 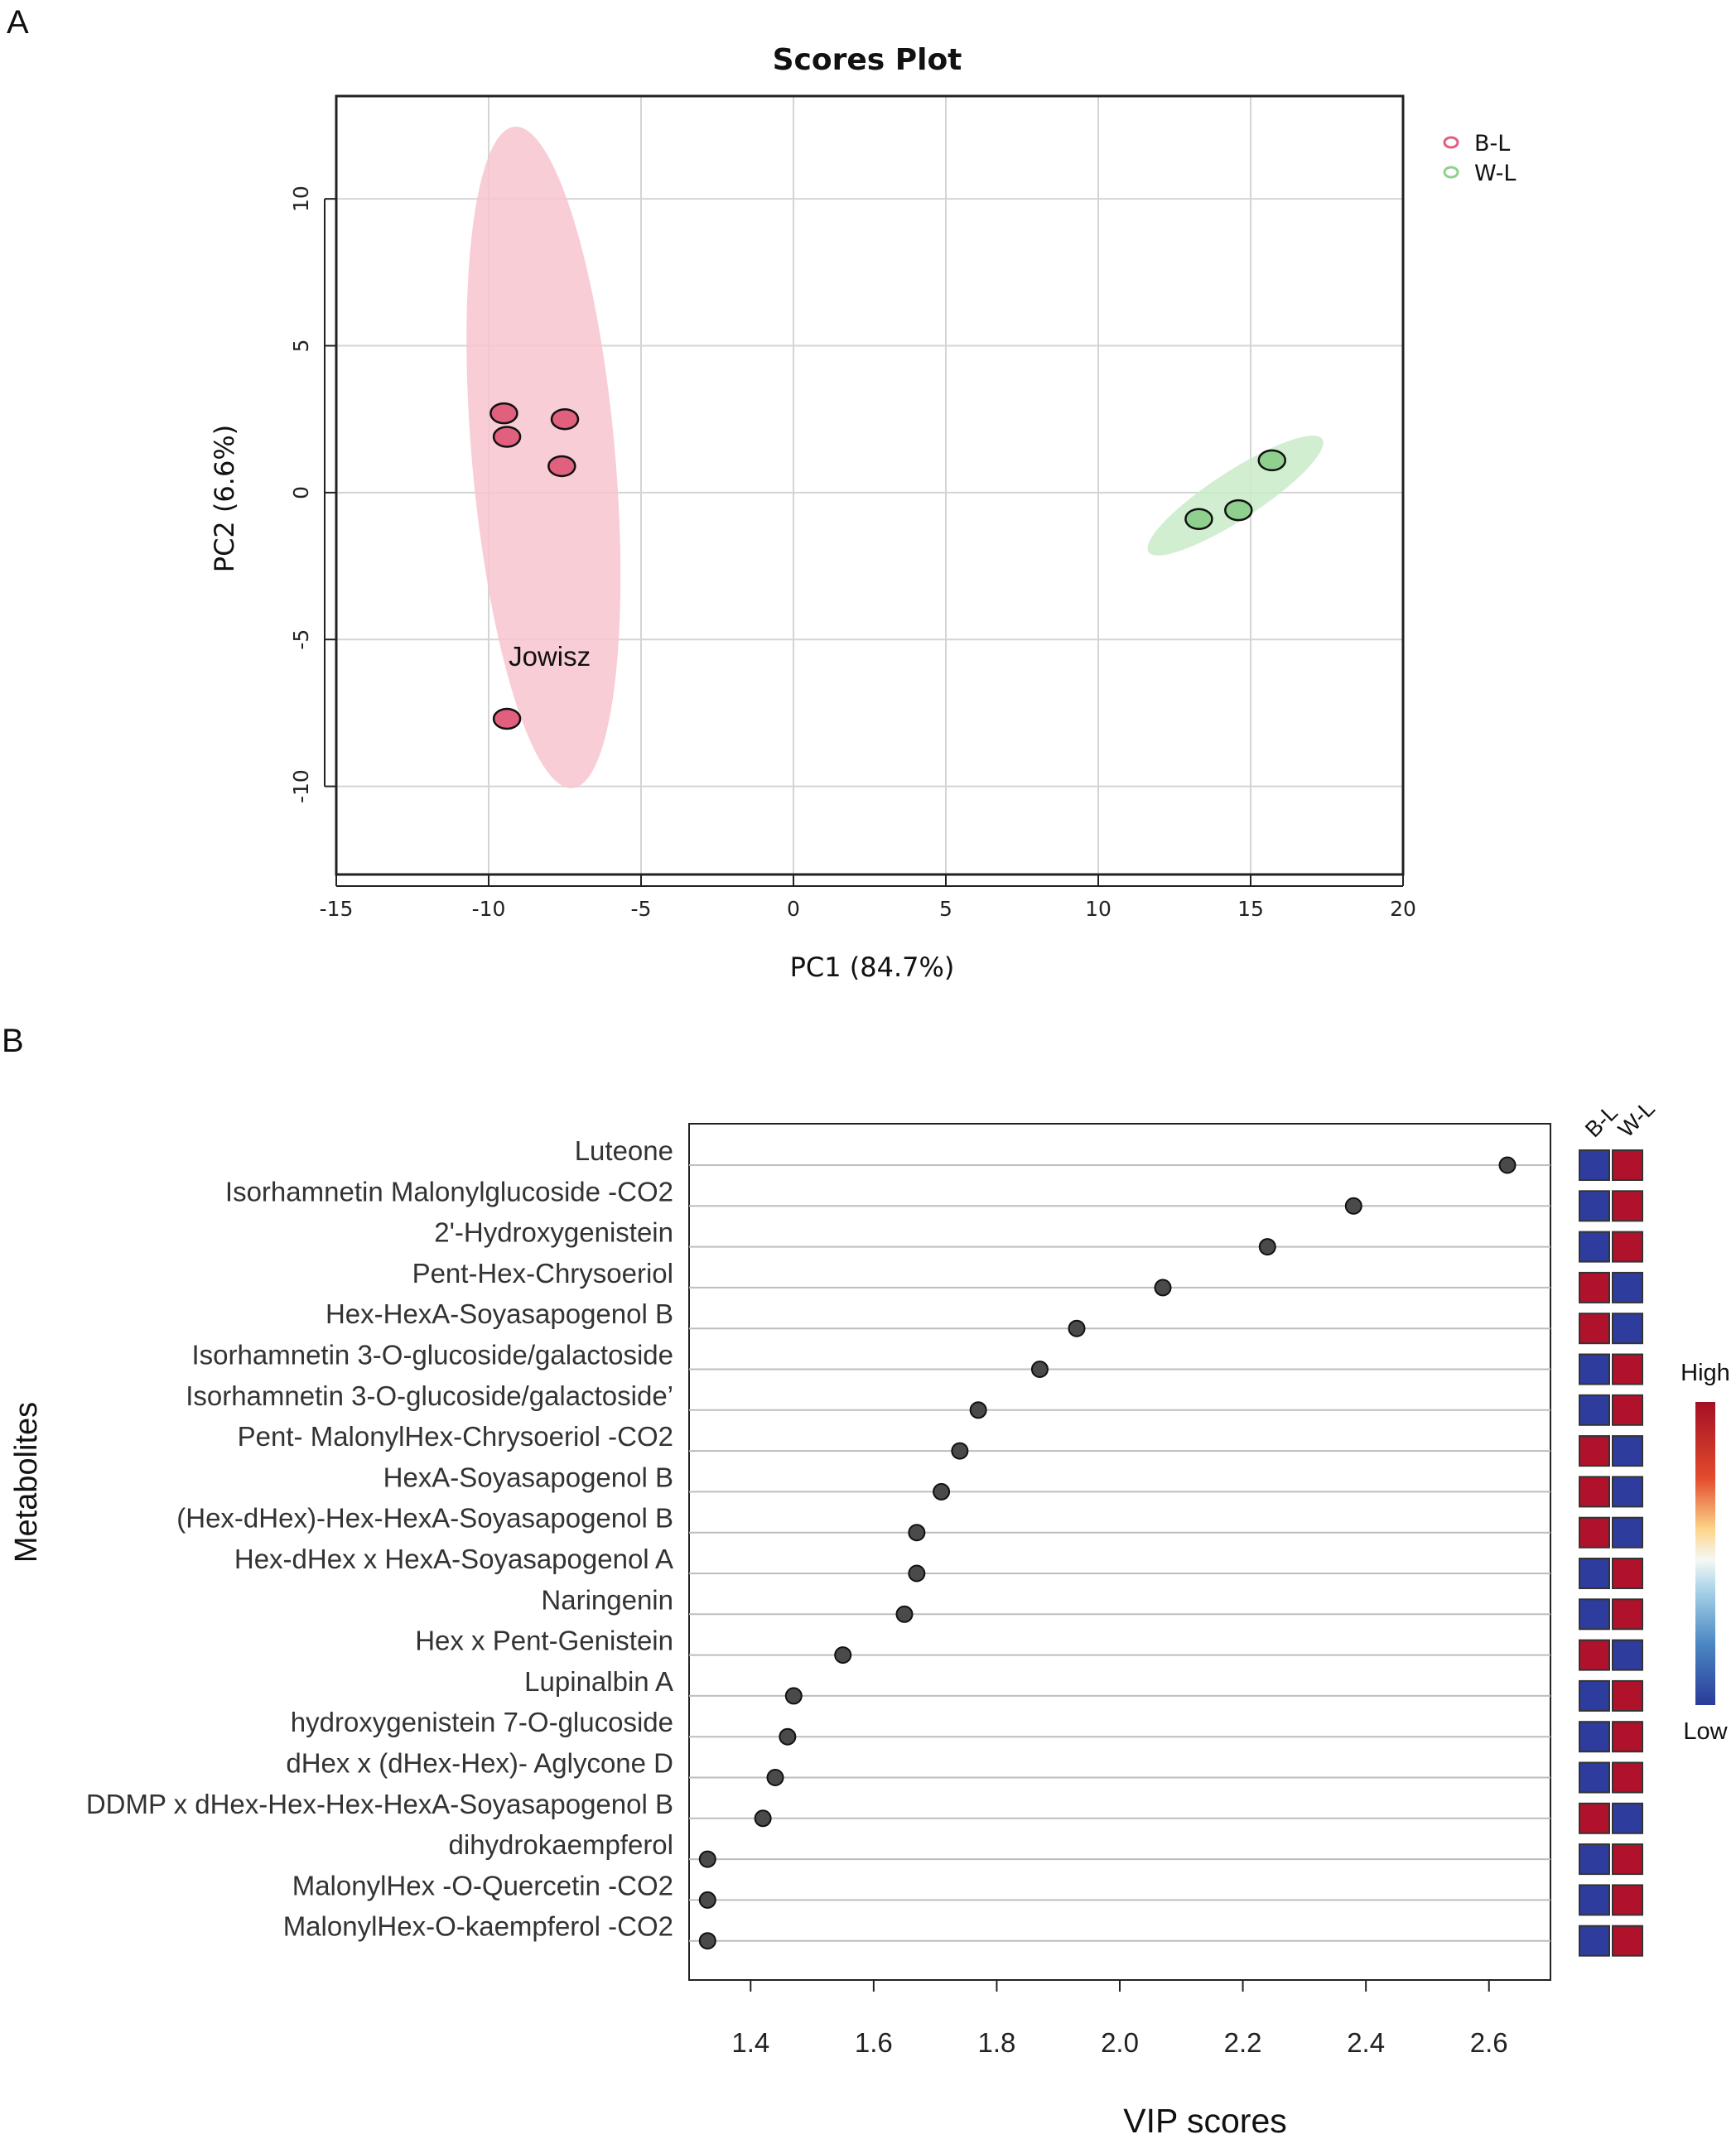 What do you see at coordinates (500, 1314) in the screenshot?
I see `metabolite-label: Hex-HexA-Soyasapogenol B` at bounding box center [500, 1314].